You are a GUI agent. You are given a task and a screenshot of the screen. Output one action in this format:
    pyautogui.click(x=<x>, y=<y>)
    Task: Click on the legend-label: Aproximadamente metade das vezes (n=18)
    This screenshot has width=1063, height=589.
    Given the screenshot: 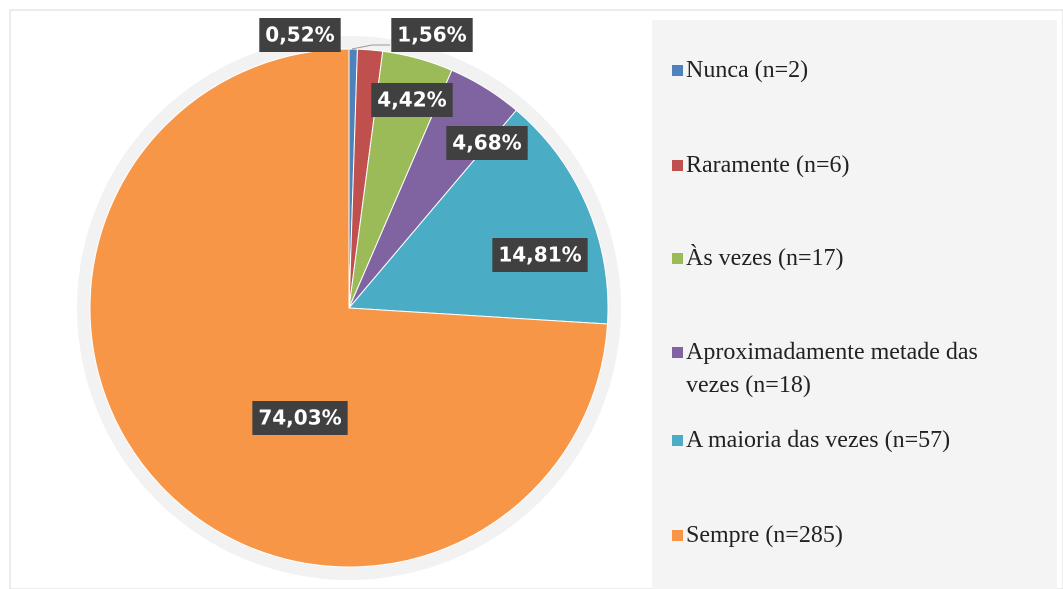 What is the action you would take?
    pyautogui.click(x=832, y=368)
    